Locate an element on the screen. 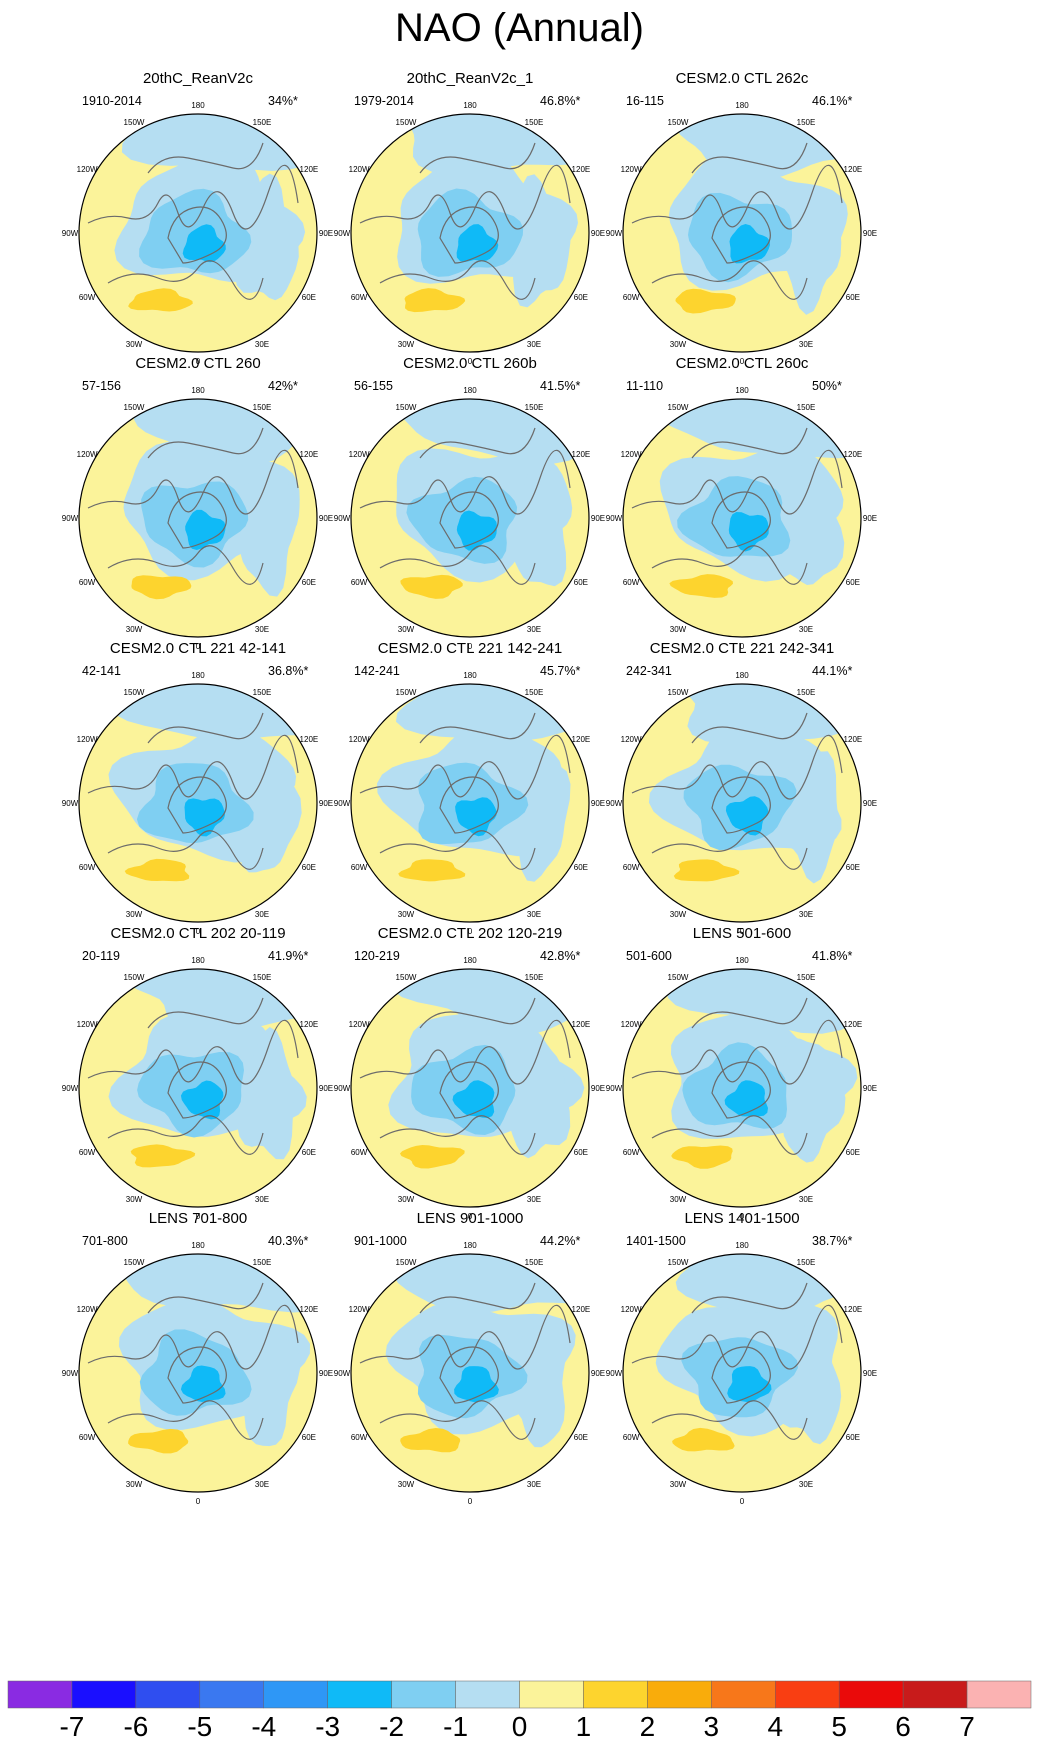 The height and width of the screenshot is (1758, 1039). panel-variance-percent: 46.8%* is located at coordinates (560, 101).